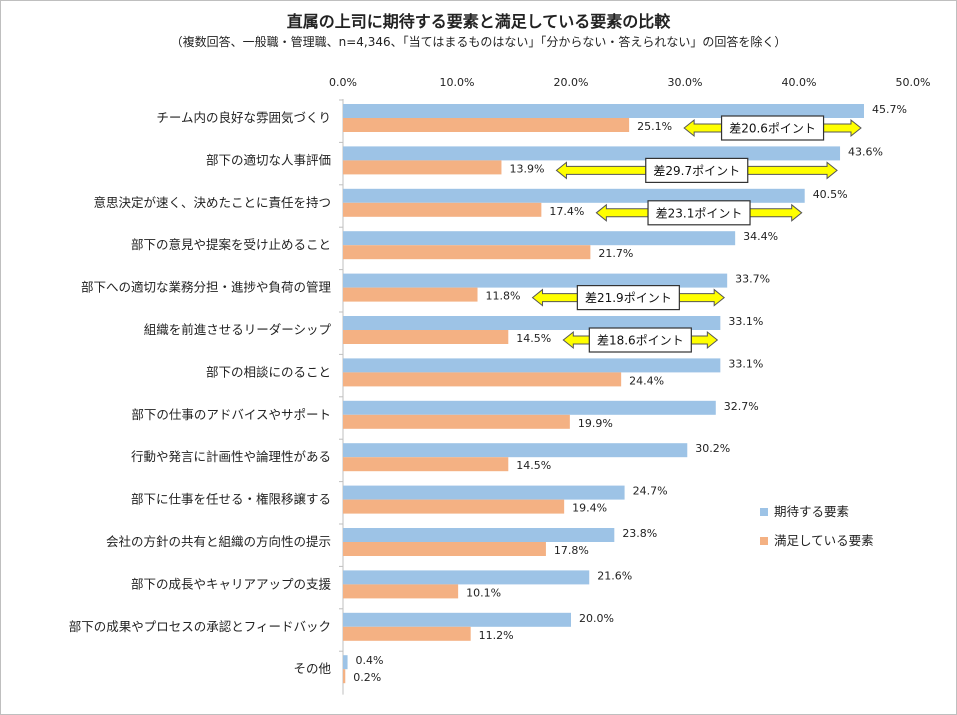 Image resolution: width=957 pixels, height=715 pixels. I want to click on data-label-satisfied: 19.9%, so click(595, 423).